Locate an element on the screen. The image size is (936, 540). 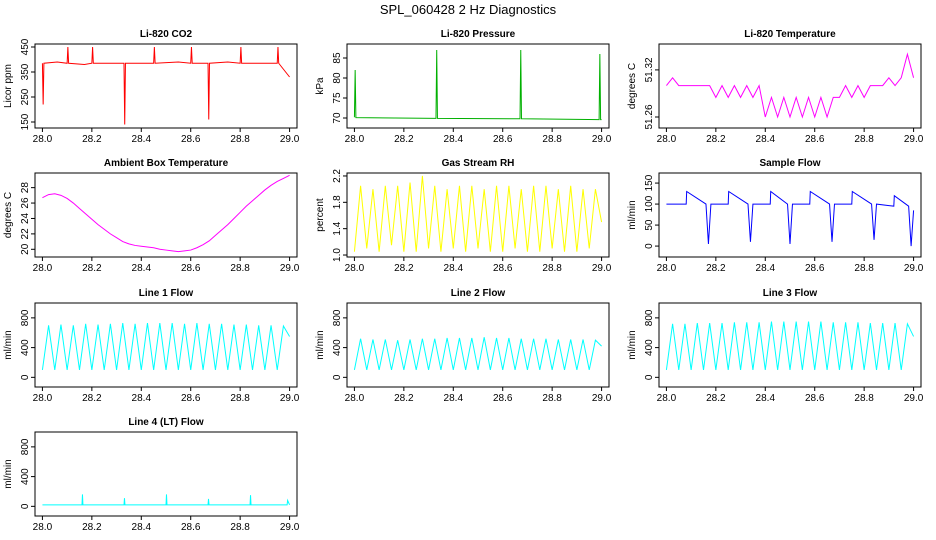
y-axis-label: Licor ppm is located at coordinates (8, 86).